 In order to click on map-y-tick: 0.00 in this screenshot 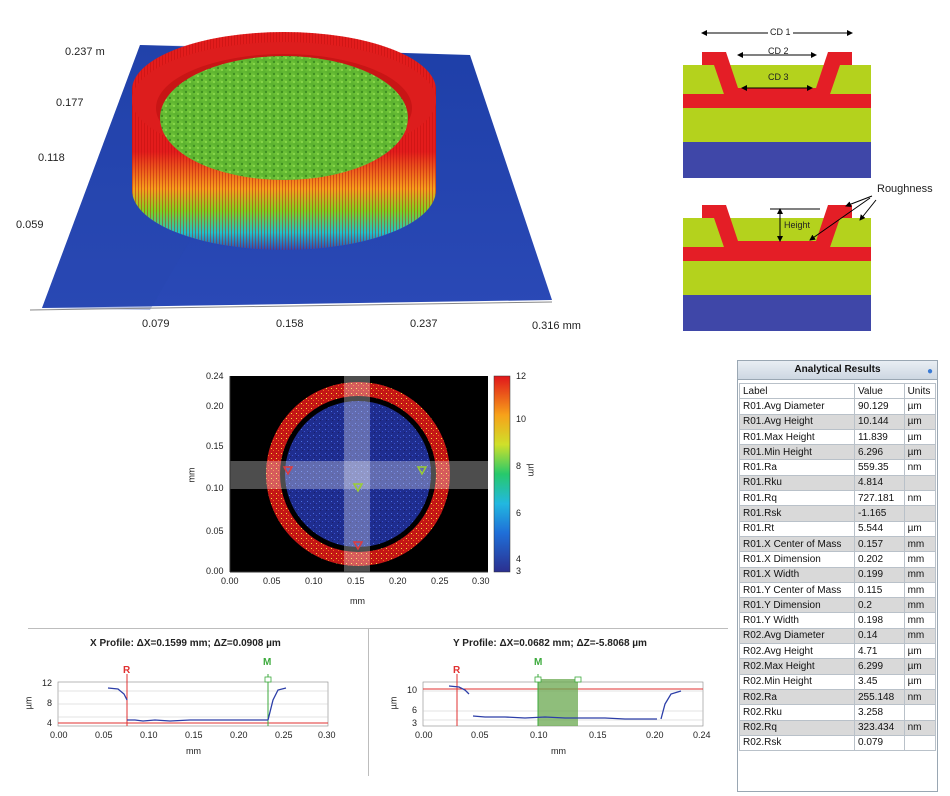, I will do `click(215, 571)`.